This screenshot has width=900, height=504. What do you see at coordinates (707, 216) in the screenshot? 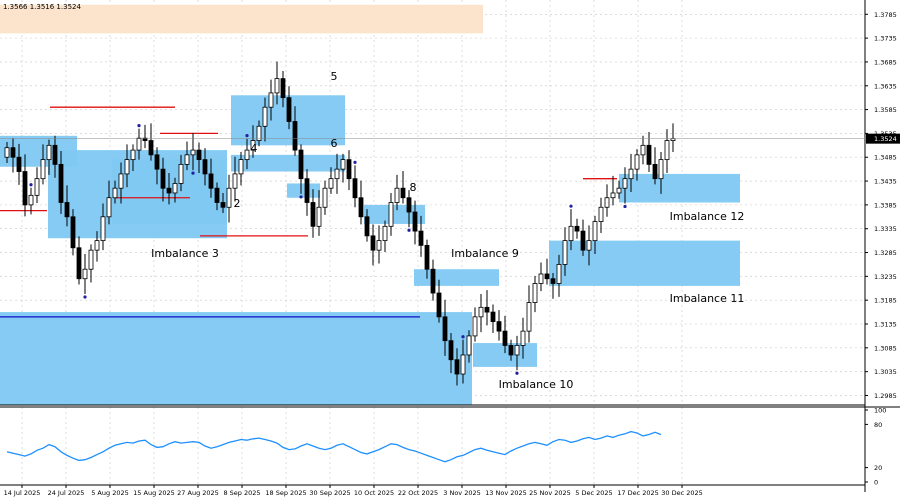
I see `zone-label: Imbalance 12` at bounding box center [707, 216].